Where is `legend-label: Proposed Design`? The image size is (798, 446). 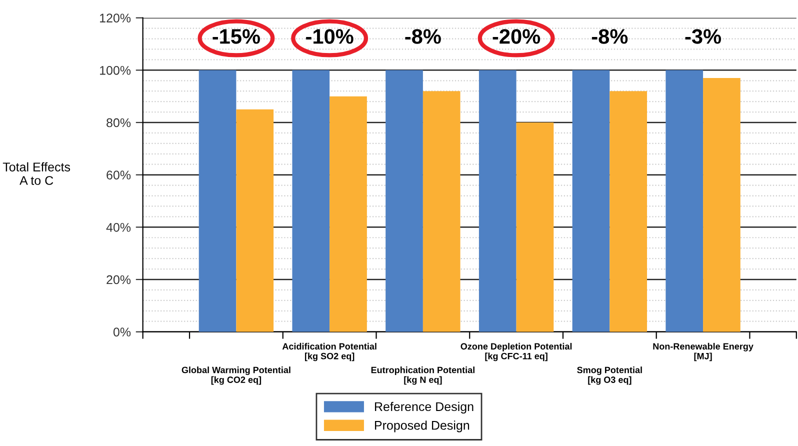
legend-label: Proposed Design is located at coordinates (422, 426).